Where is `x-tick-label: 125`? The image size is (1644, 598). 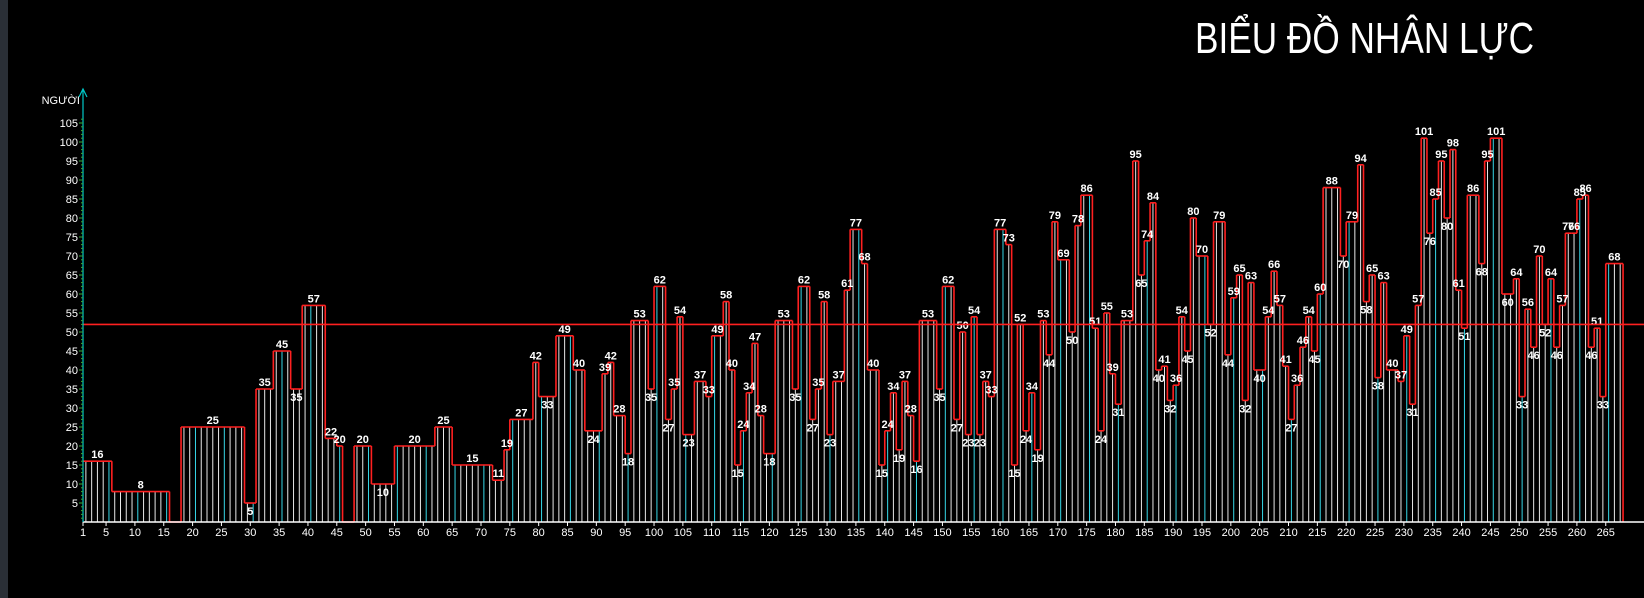 x-tick-label: 125 is located at coordinates (798, 533).